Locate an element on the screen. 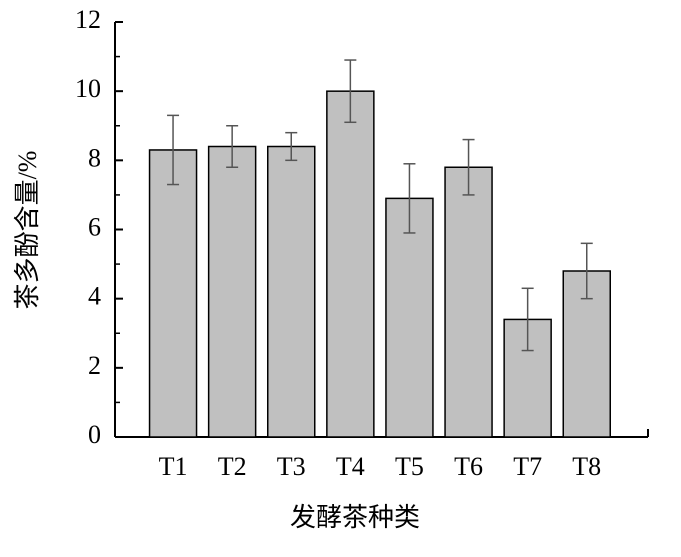 Image resolution: width=681 pixels, height=557 pixels. x-tick-label: T8 is located at coordinates (586, 466).